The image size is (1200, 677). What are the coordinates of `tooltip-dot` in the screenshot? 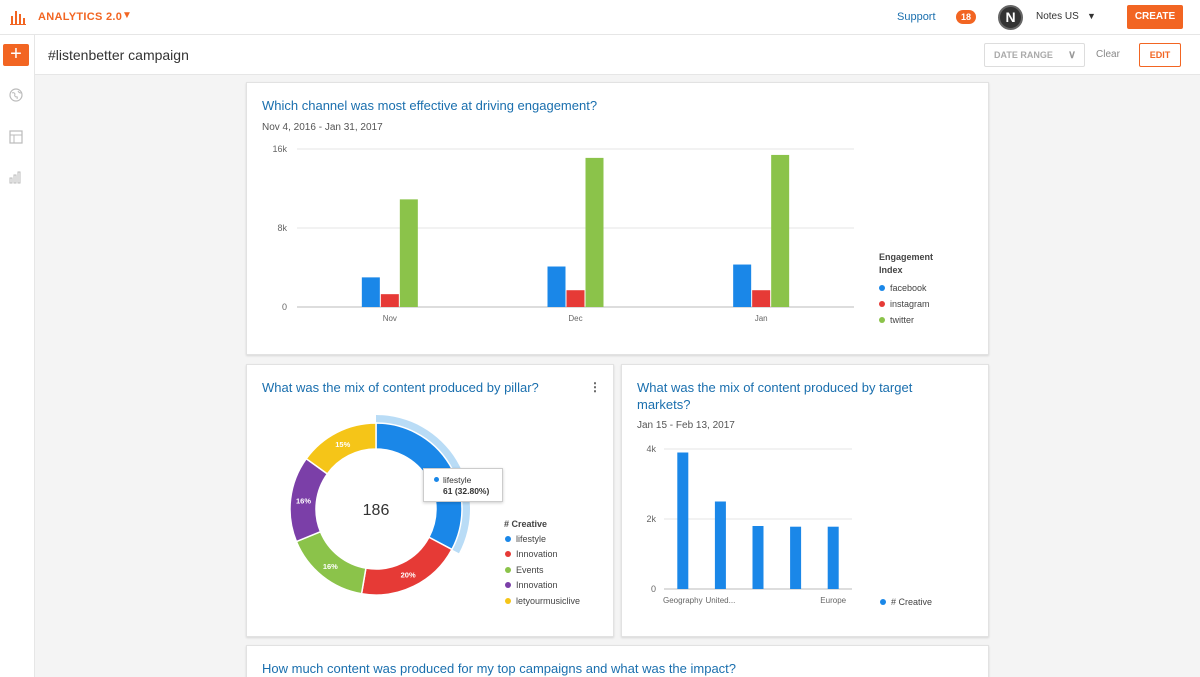 It's located at (436, 480).